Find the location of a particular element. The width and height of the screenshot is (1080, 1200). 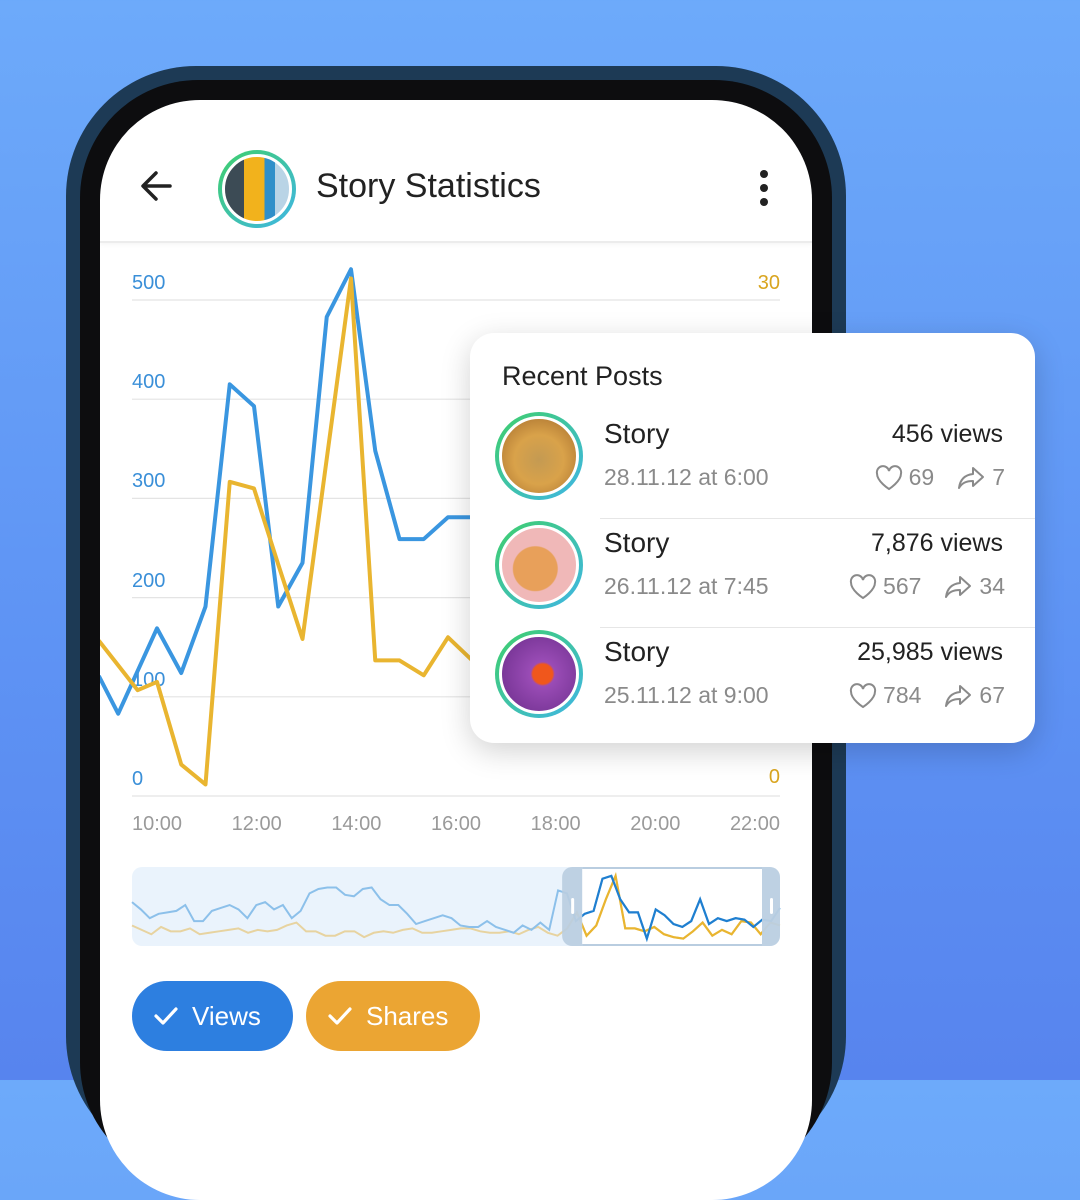

shares-toggle-label: Shares is located at coordinates (407, 1015).